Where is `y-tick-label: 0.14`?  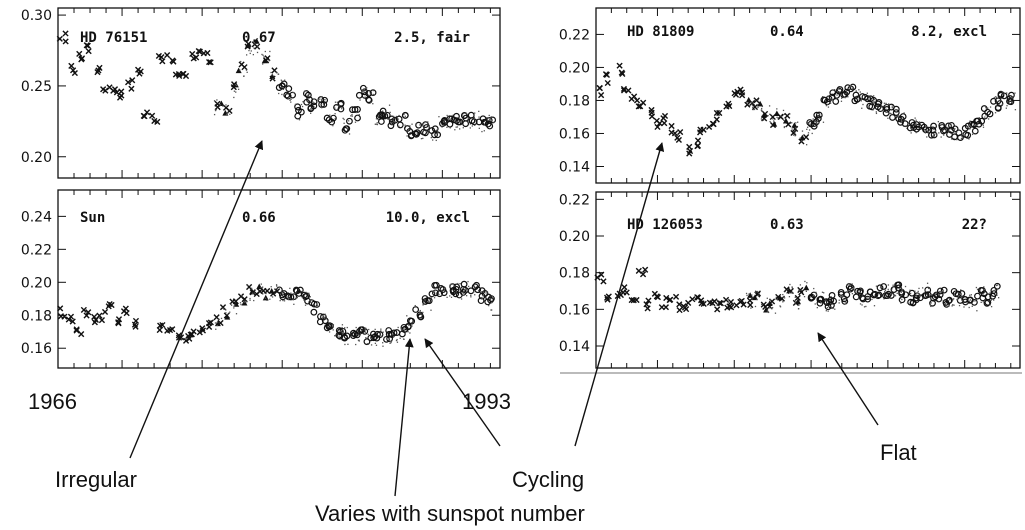 y-tick-label: 0.14 is located at coordinates (574, 167).